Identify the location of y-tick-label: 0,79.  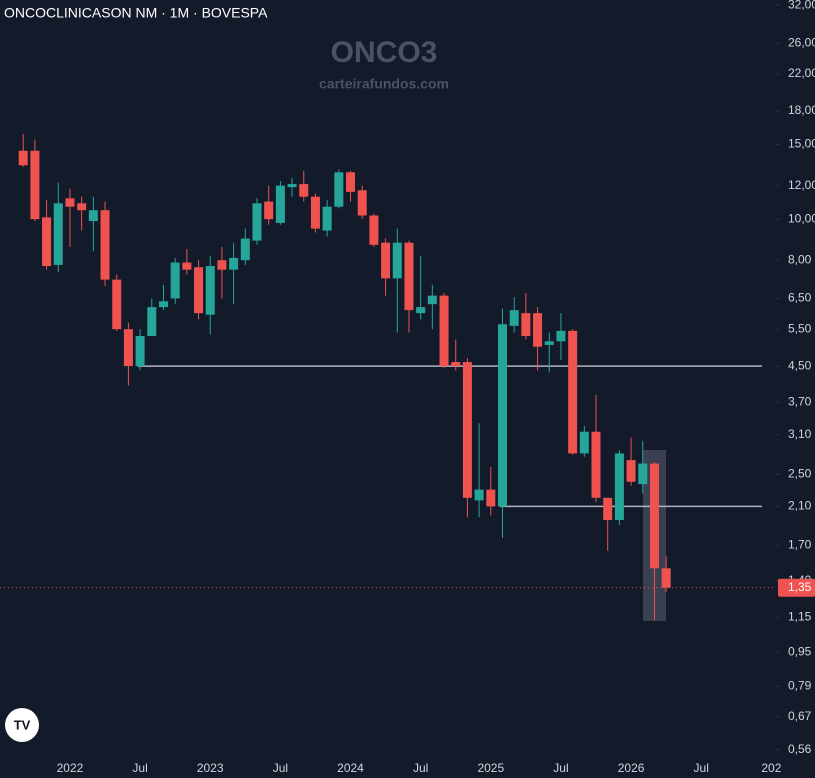
(800, 685).